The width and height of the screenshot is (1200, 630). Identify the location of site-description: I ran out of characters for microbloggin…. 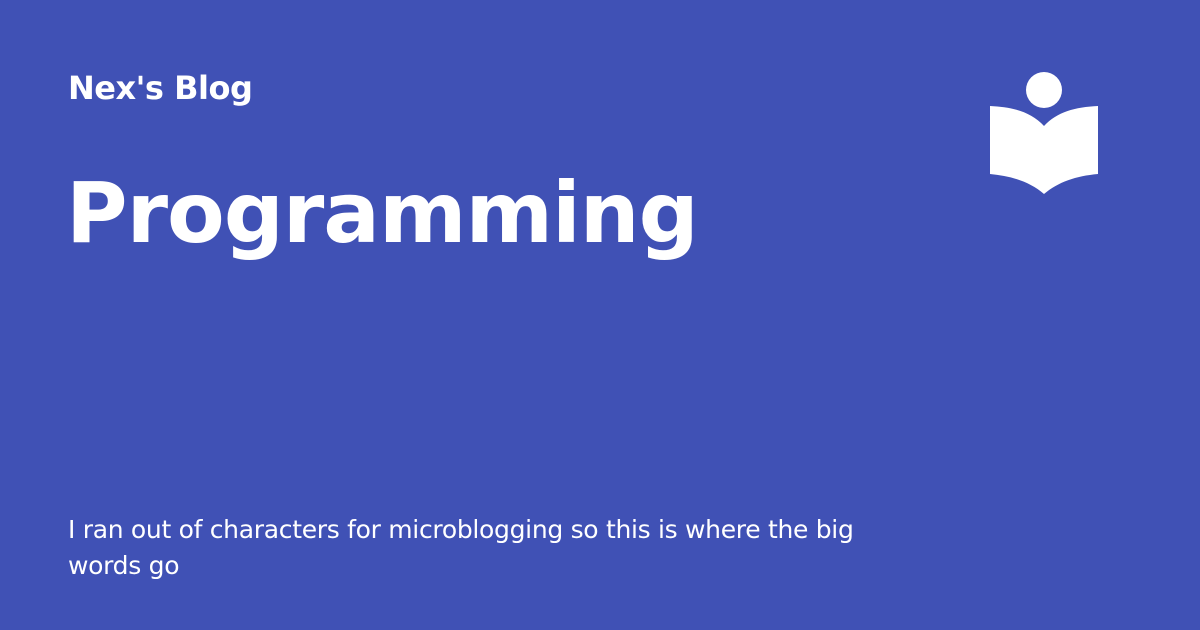
(461, 547).